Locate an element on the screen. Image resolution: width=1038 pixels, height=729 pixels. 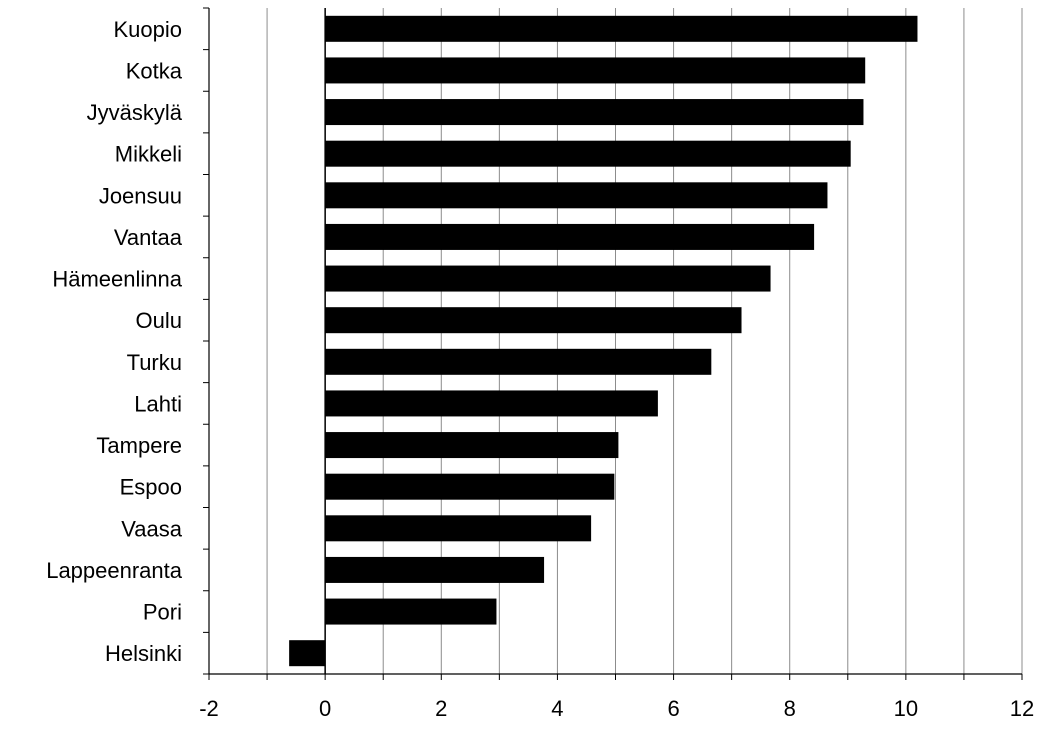
category-label: Vantaa is located at coordinates (148, 237).